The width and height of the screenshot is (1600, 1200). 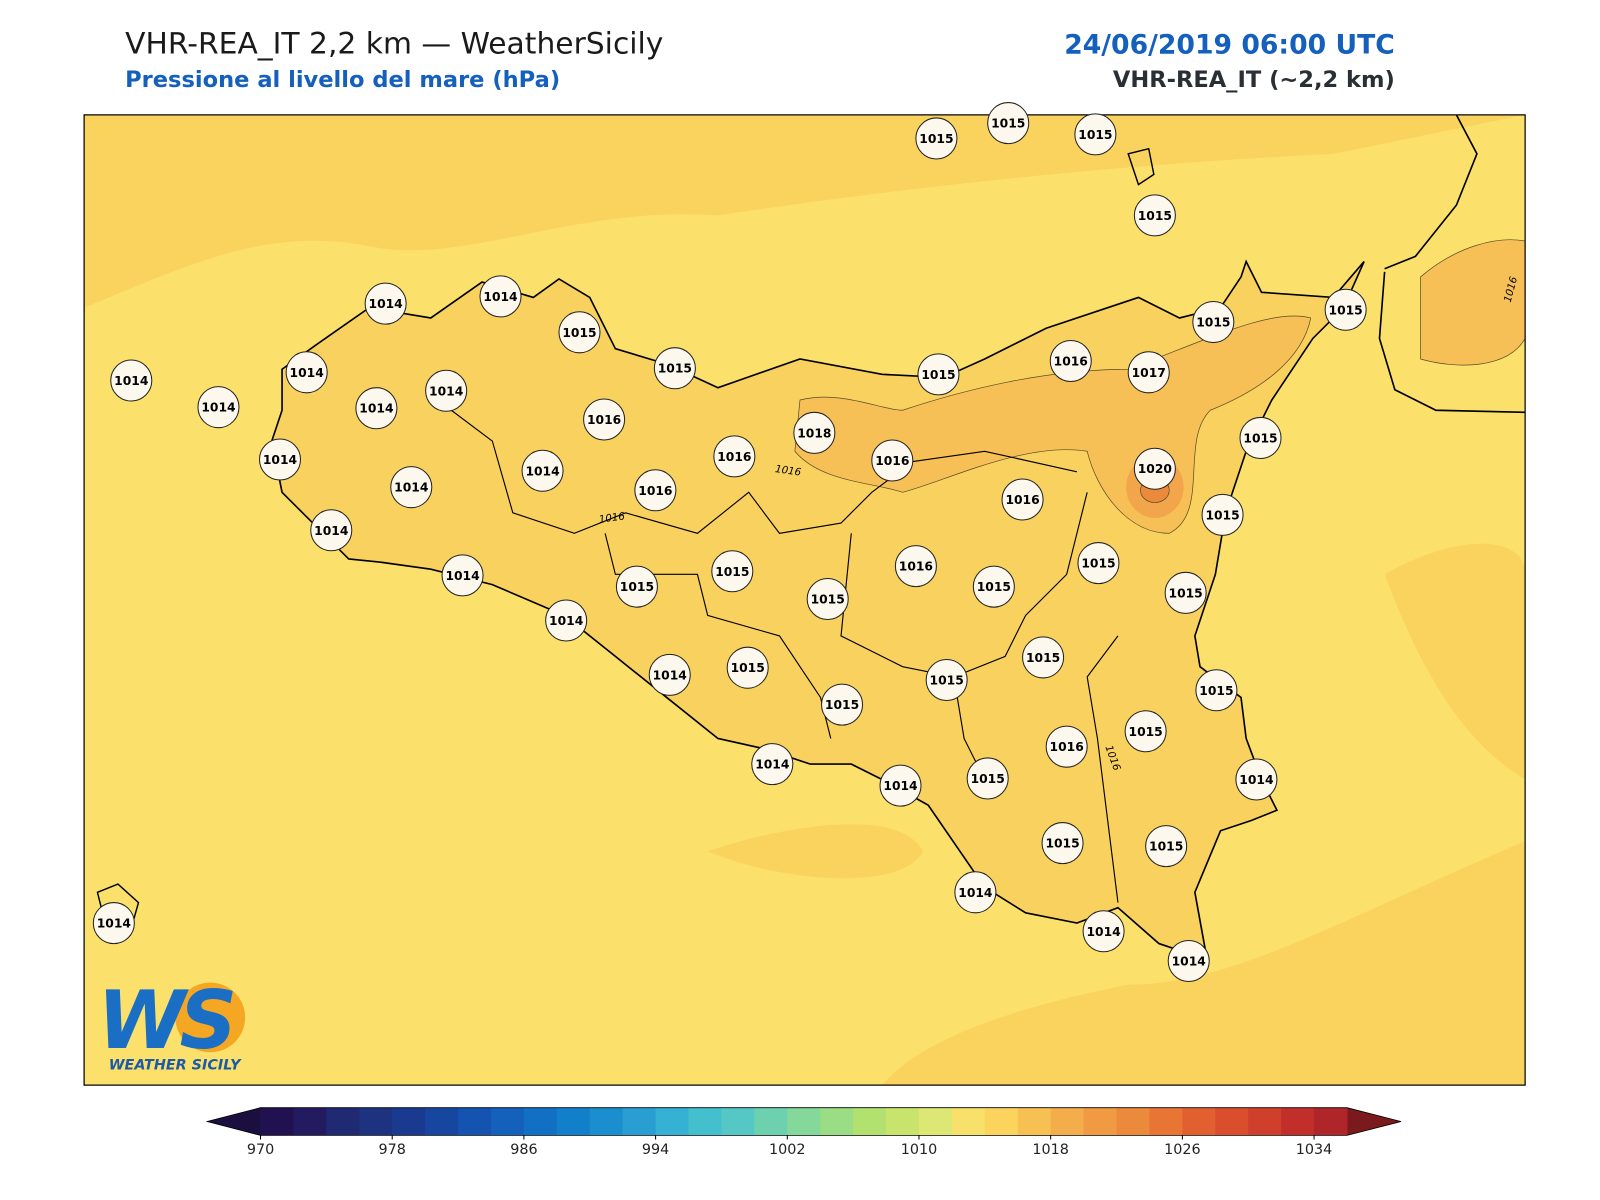 I want to click on colorbar-tick-label: 1018, so click(x=1050, y=1150).